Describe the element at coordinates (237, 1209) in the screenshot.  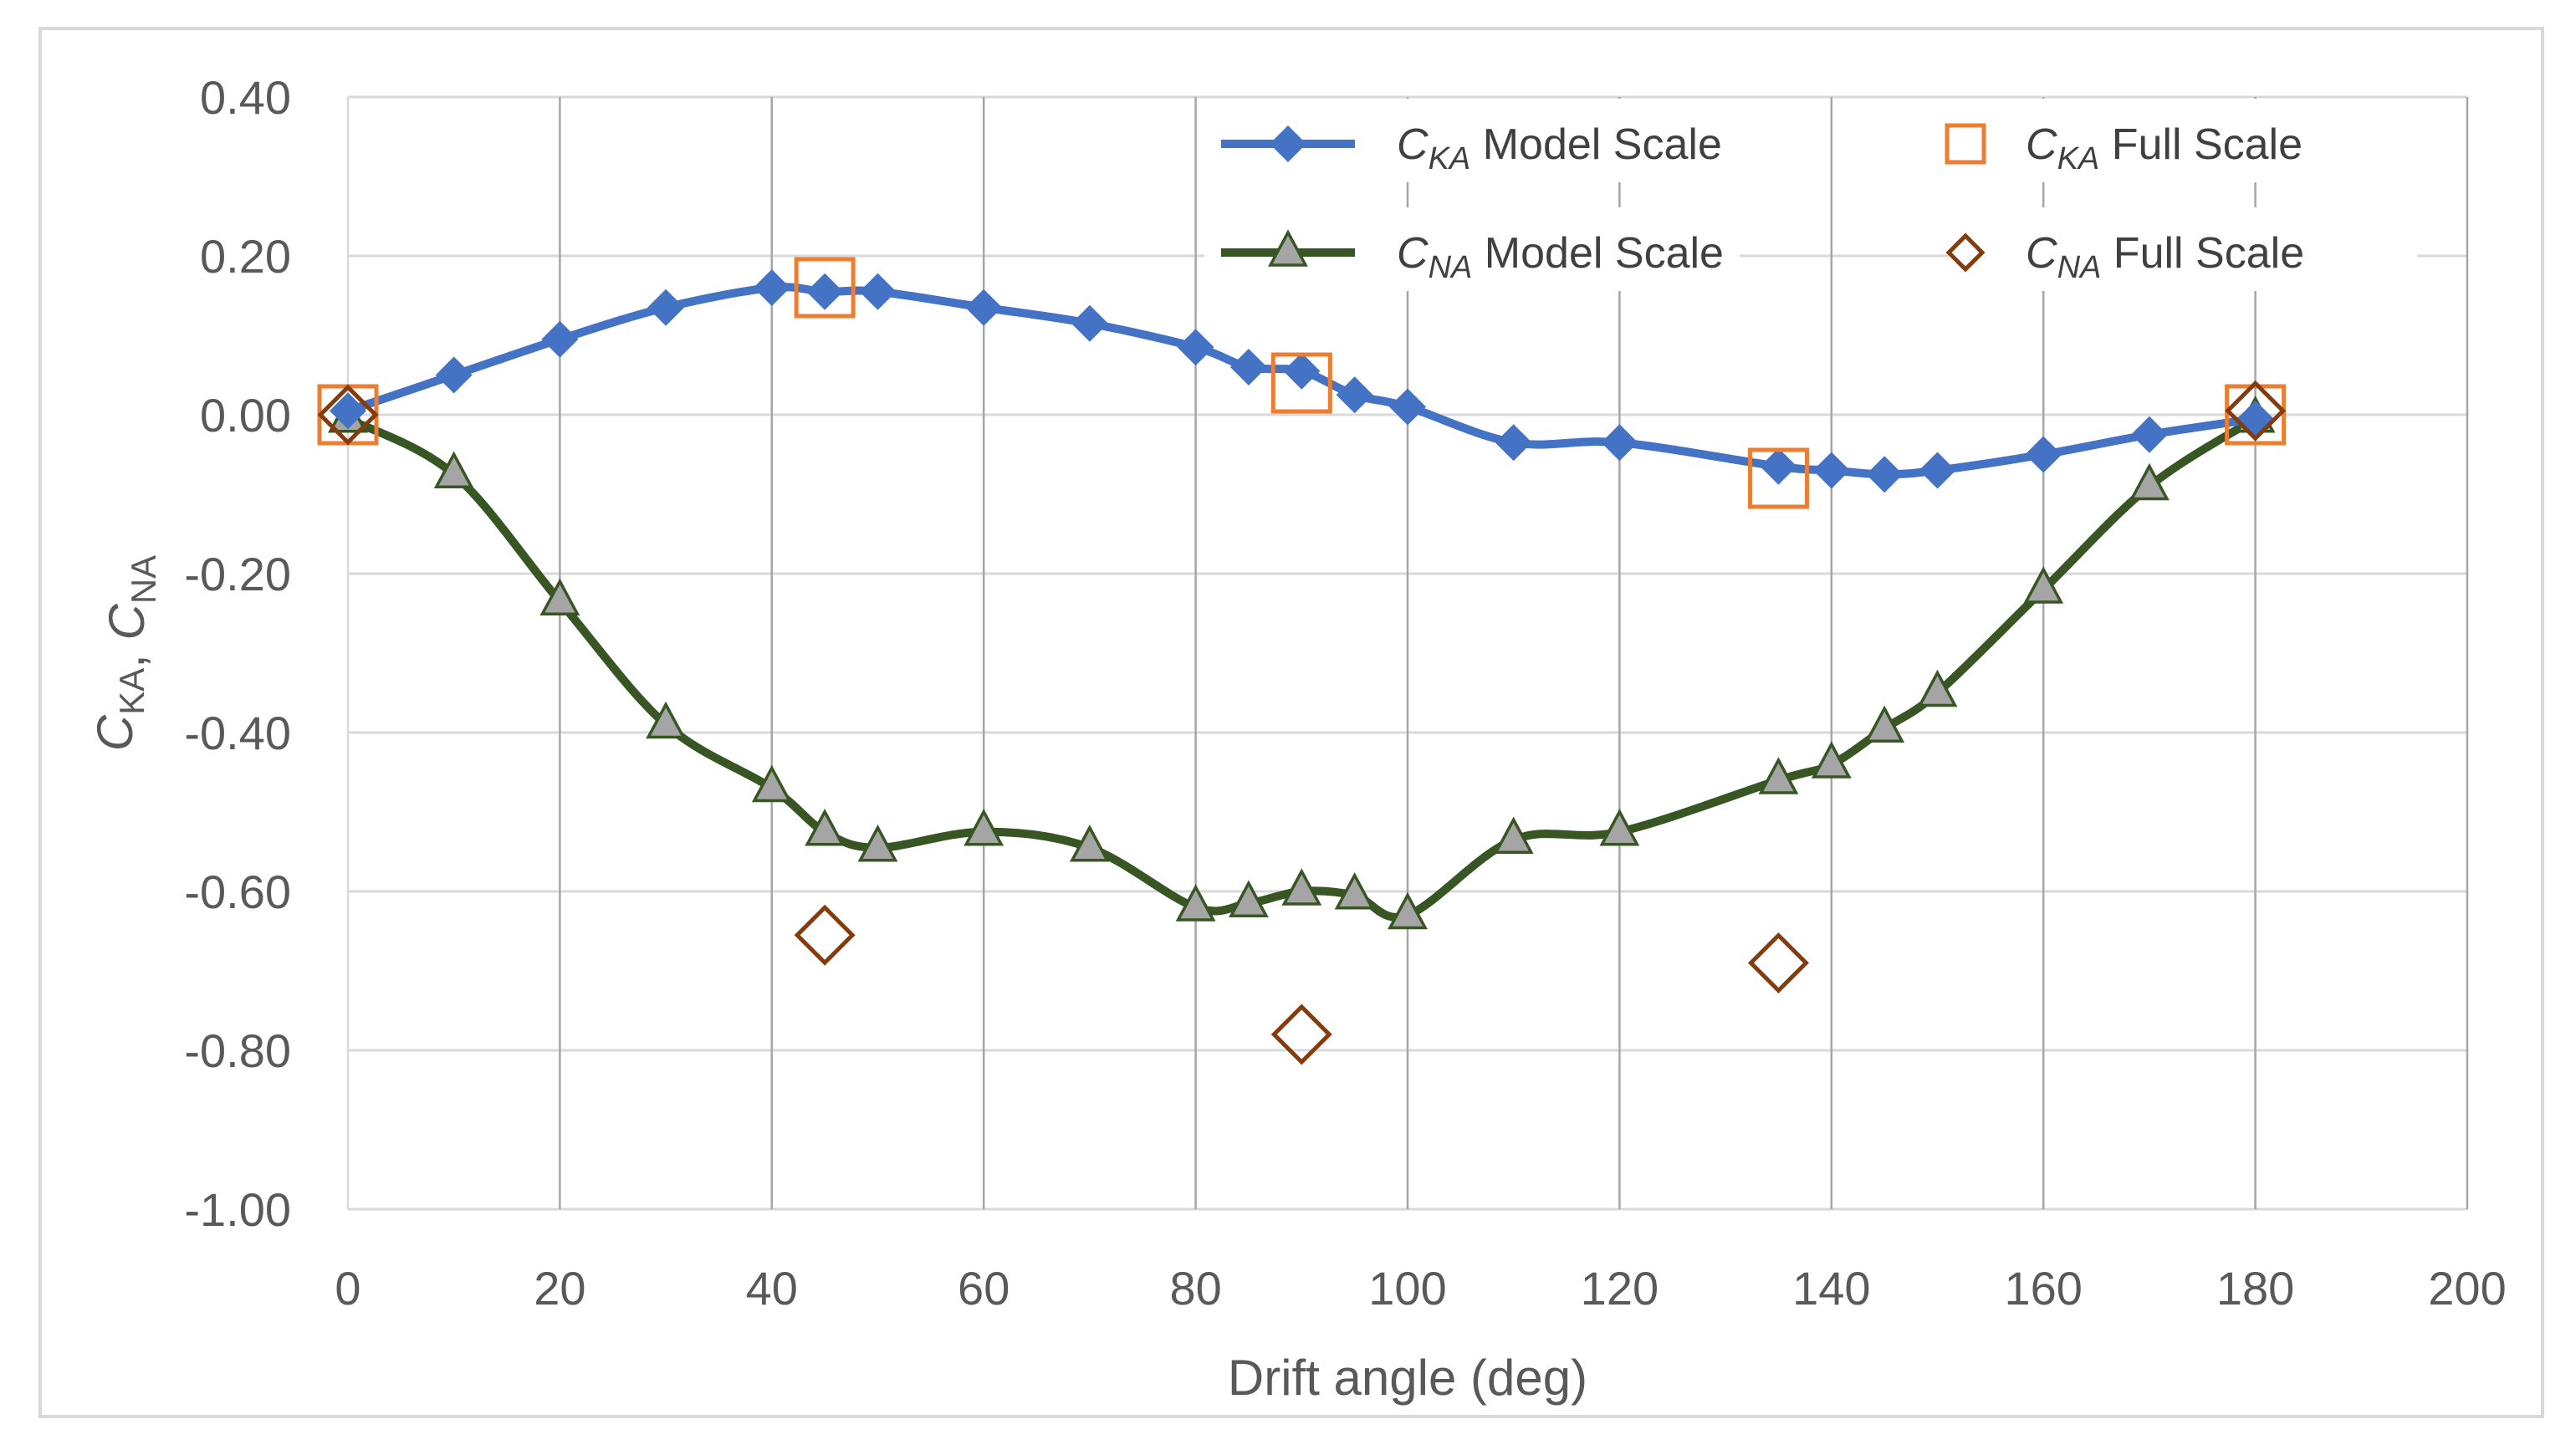
I see `y-tick-label: -1.00` at that location.